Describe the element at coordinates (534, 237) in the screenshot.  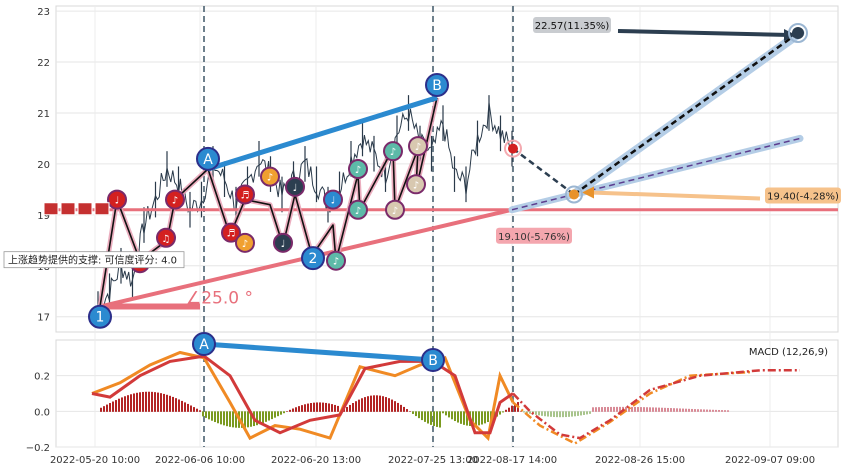
I see `support-target-label: 19.10(-5.76%)` at that location.